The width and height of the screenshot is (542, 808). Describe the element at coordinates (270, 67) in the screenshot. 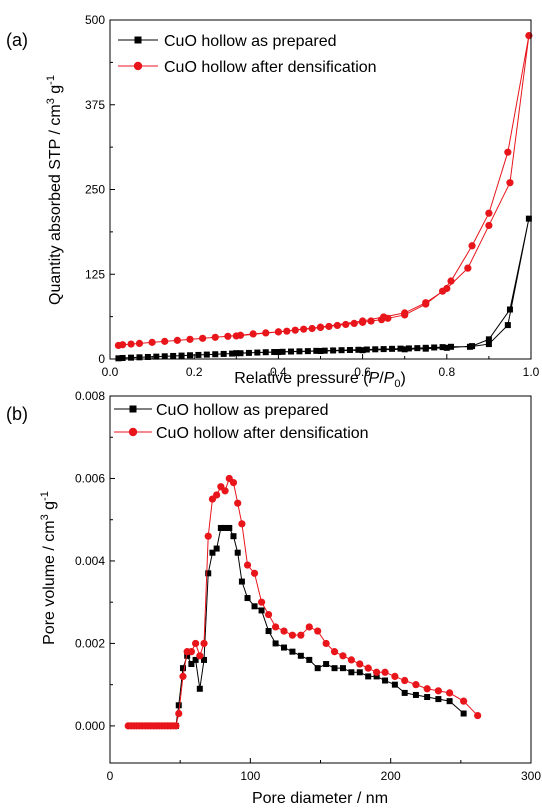

I see `legend-label-densified-a: CuO hollow after densification` at that location.